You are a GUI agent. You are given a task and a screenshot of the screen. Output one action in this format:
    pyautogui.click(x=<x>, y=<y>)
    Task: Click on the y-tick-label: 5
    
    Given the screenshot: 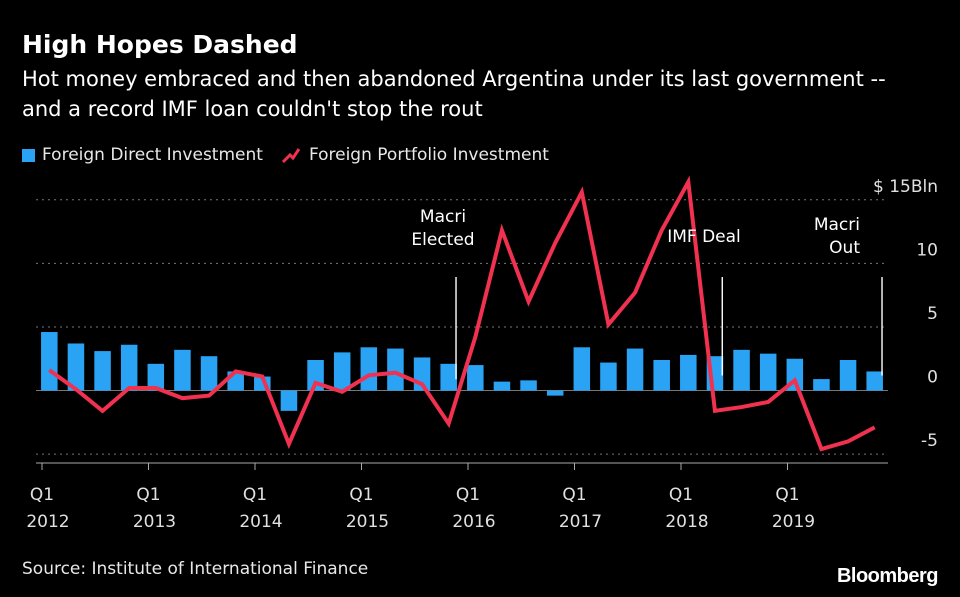 What is the action you would take?
    pyautogui.click(x=932, y=314)
    